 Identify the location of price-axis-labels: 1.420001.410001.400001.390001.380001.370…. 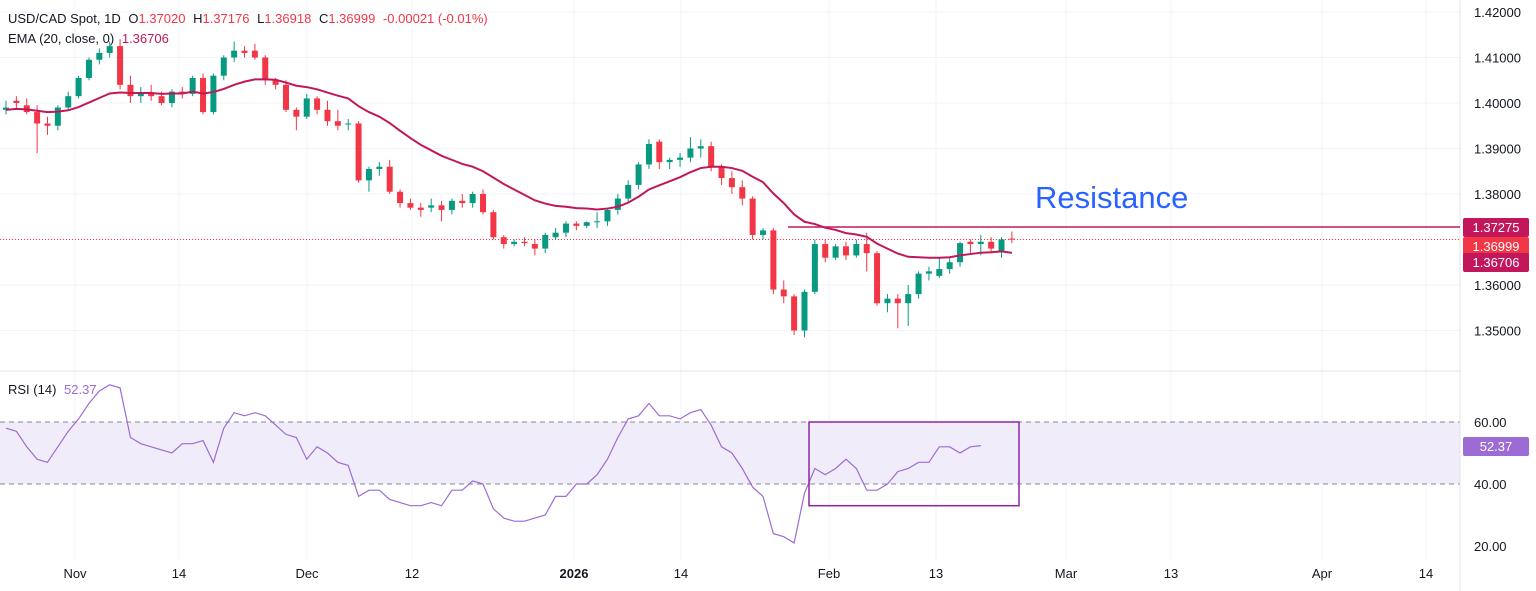
(1497, 172).